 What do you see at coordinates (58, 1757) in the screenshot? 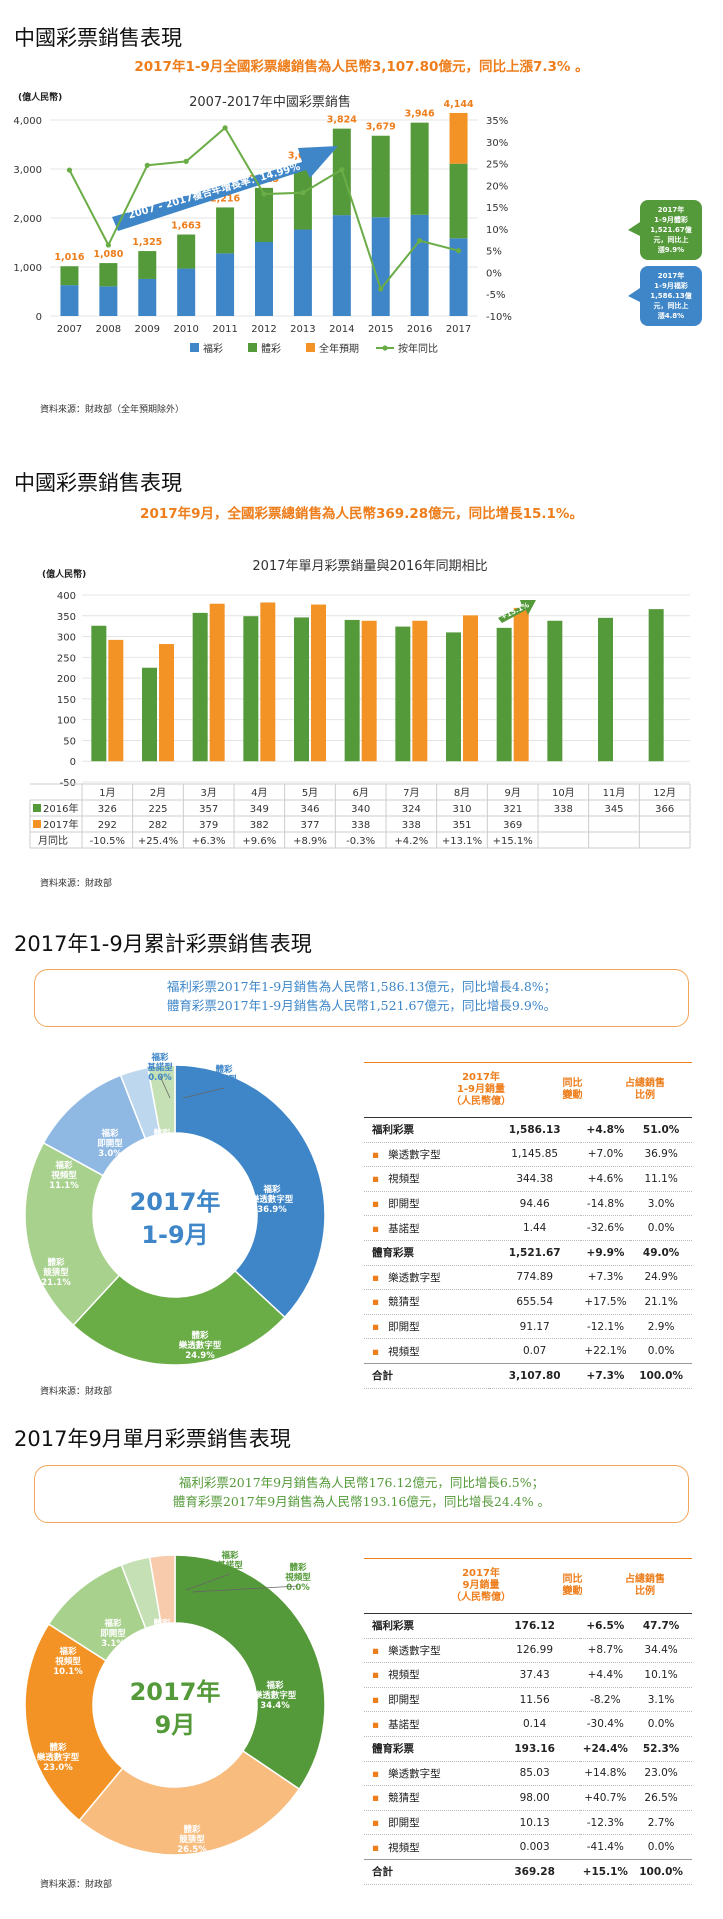
I see `slice-label-text: 樂透數字型` at bounding box center [58, 1757].